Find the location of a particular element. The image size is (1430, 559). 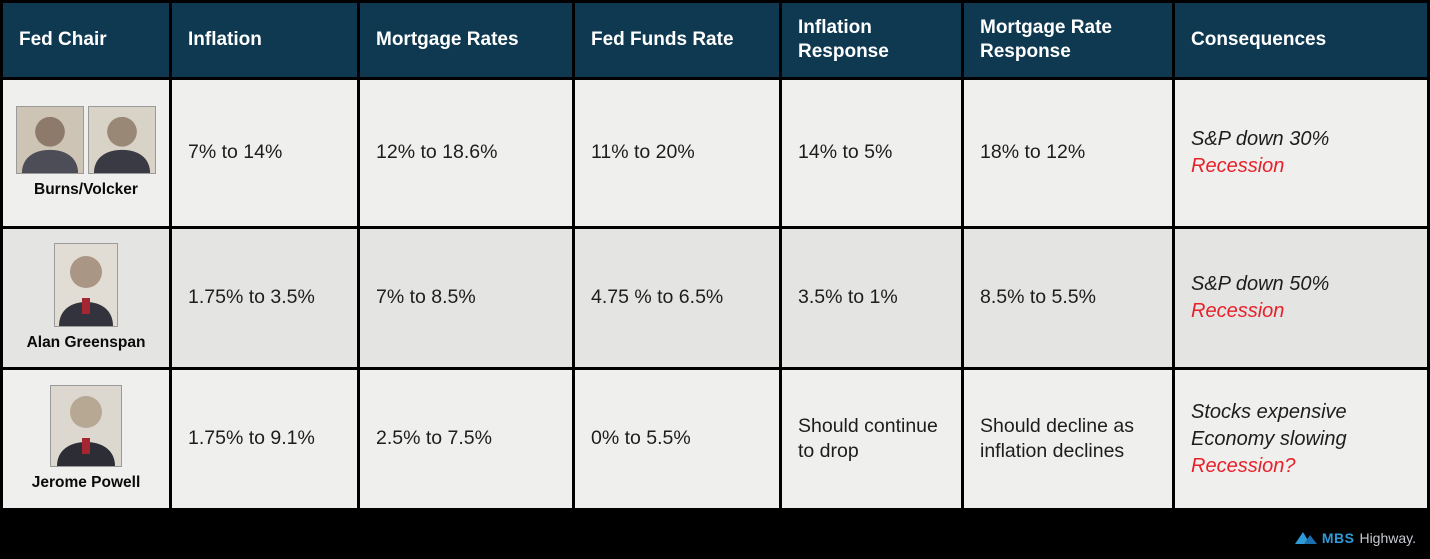

cell-mortgage-rate-response: 8.5% to 5.5% is located at coordinates (1068, 298).